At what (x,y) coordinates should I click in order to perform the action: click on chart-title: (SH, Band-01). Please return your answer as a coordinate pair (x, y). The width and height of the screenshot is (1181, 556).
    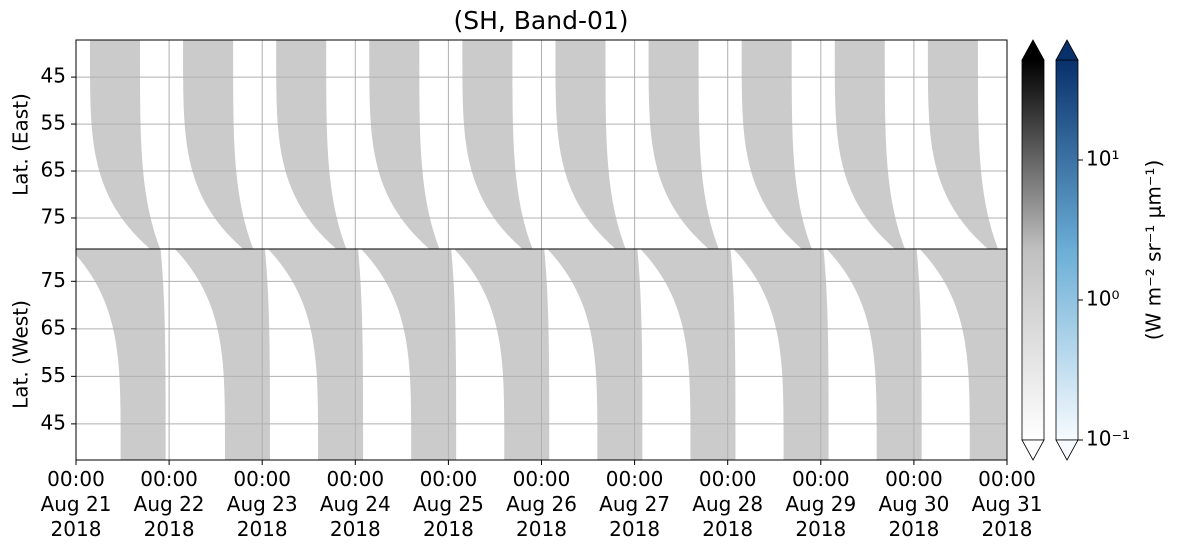
    Looking at the image, I should click on (540, 20).